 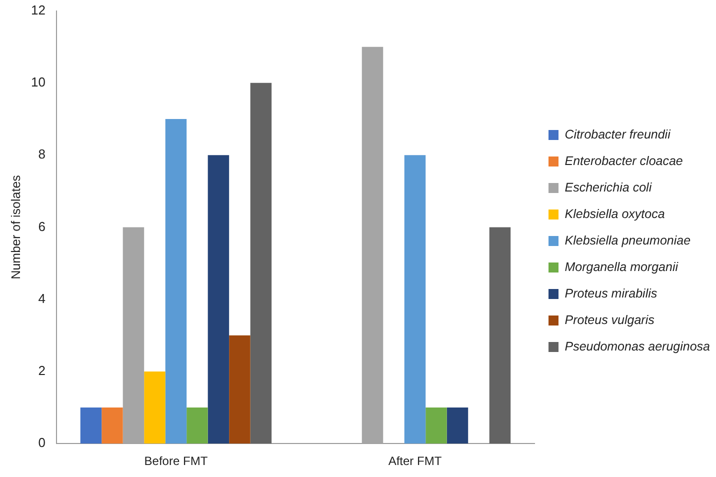 I want to click on legend-label: Klebsiella pneumoniae, so click(x=627, y=240).